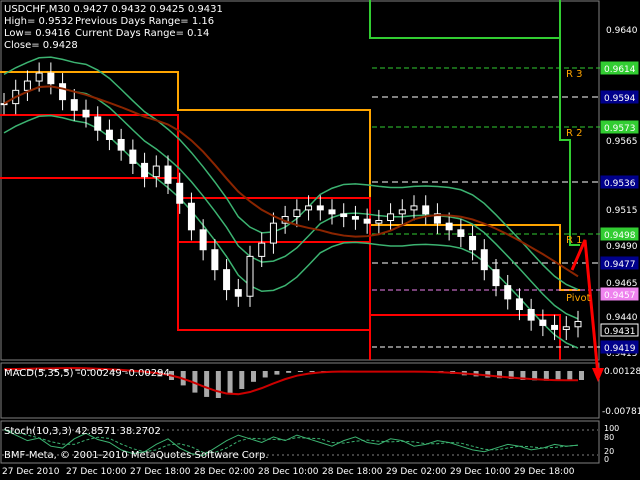 This screenshot has height=480, width=640. I want to click on r3-label: R 3, so click(574, 74).